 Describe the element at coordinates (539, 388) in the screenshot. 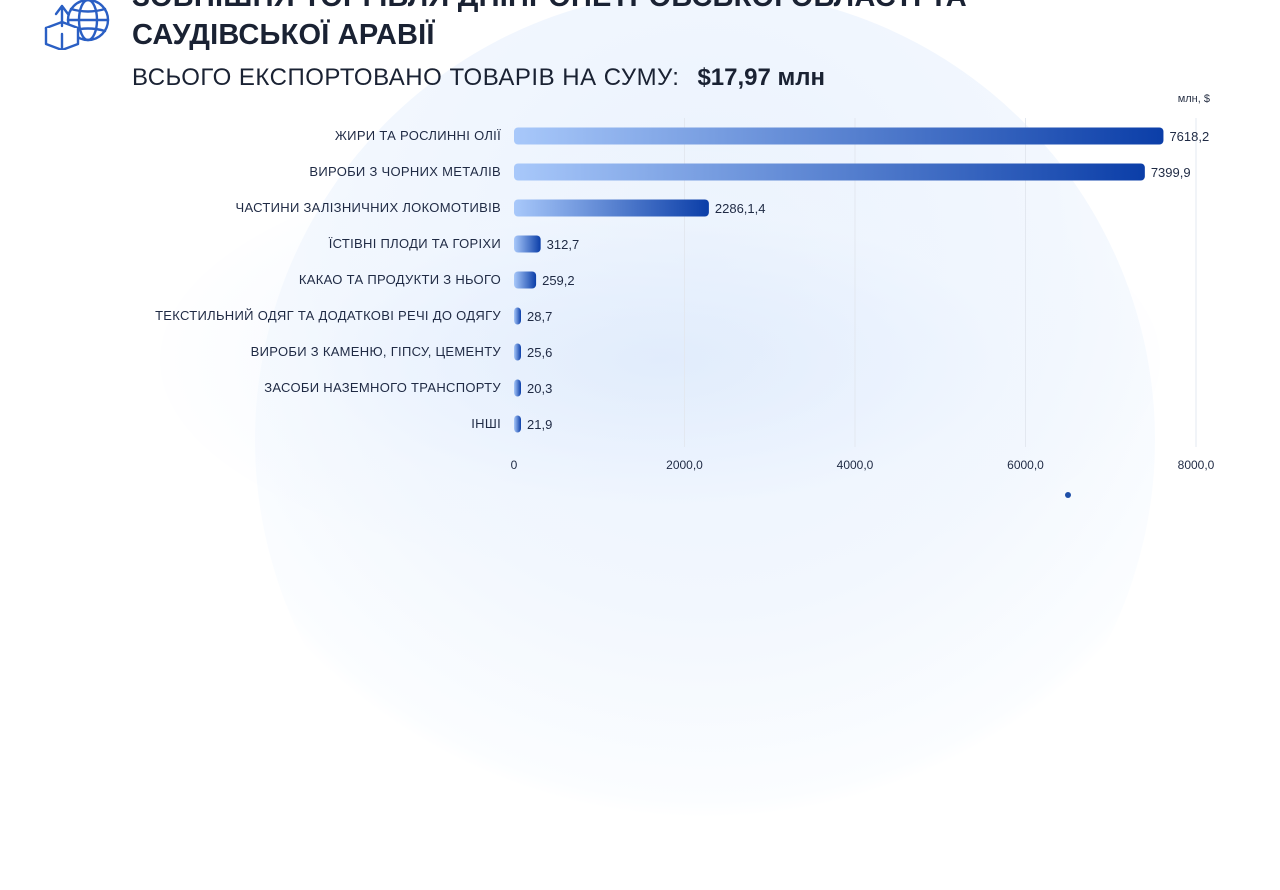

I see `data-label: 20,3` at that location.